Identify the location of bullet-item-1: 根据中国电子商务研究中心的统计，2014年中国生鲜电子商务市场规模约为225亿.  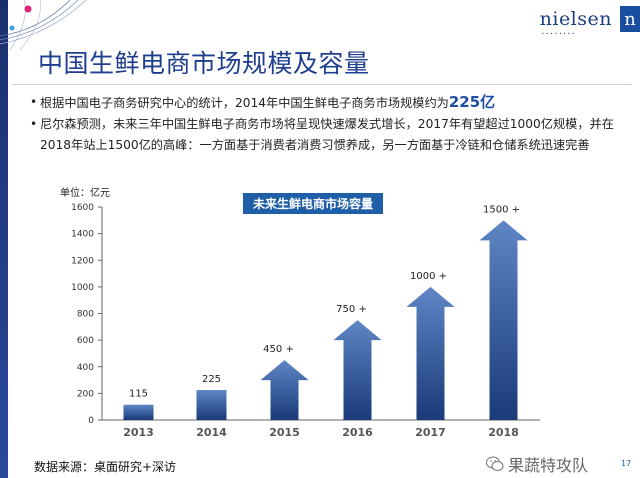
(330, 103).